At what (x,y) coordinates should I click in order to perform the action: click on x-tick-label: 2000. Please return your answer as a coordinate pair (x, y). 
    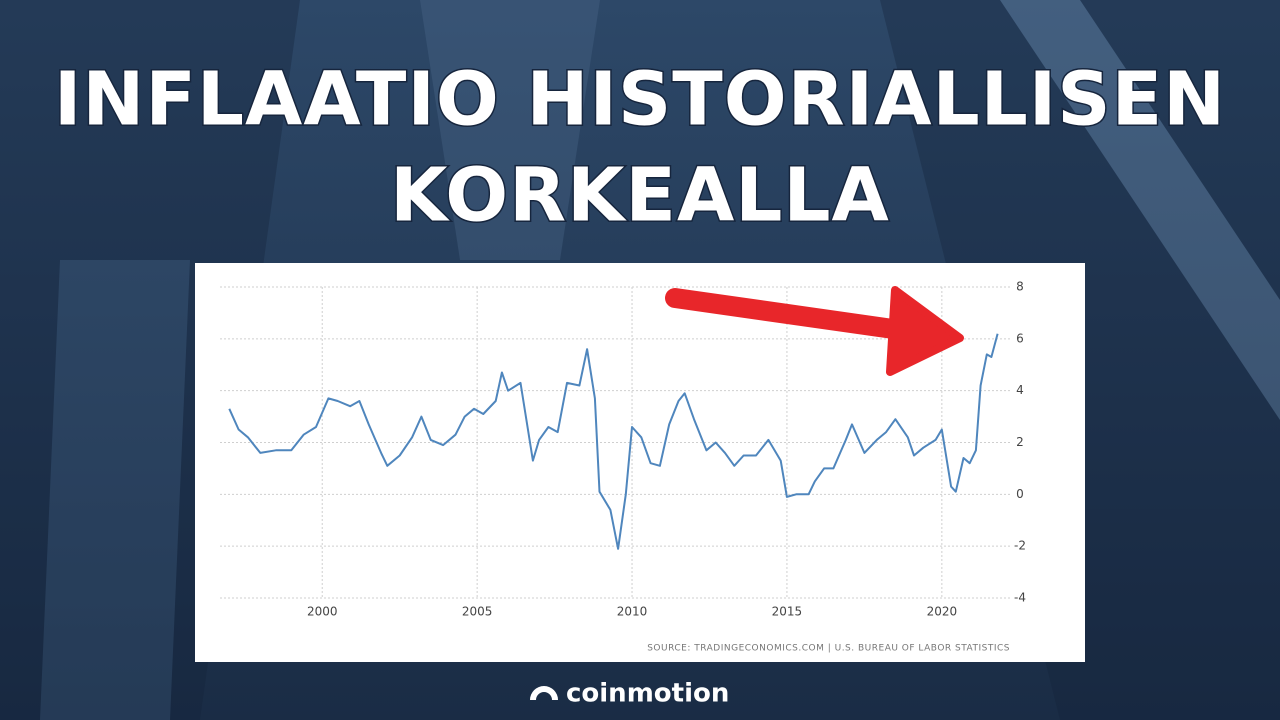
    Looking at the image, I should click on (322, 612).